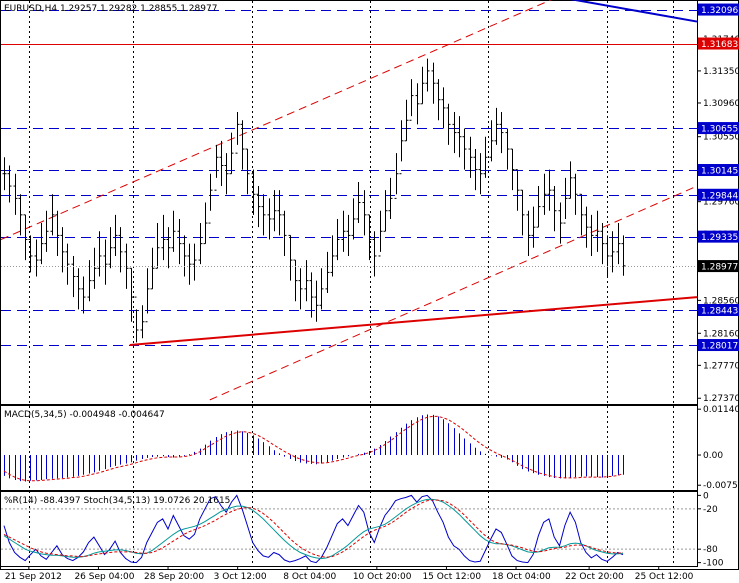 The image size is (739, 583). I want to click on level-price-tag-text: 1.32096, so click(719, 11).